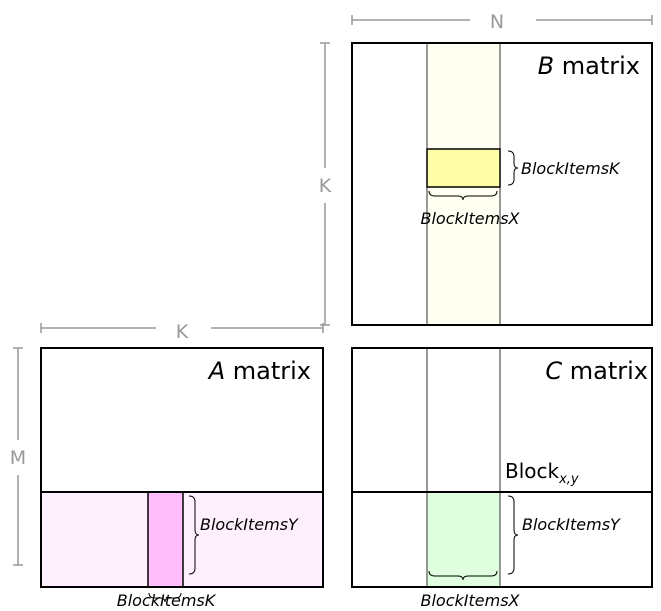 The image size is (661, 611). I want to click on a-tile, so click(165, 539).